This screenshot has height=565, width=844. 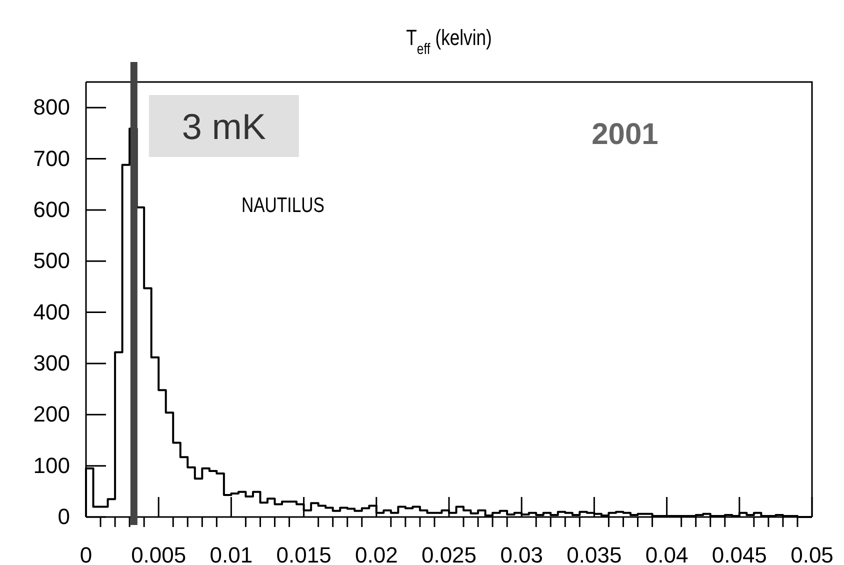 I want to click on ref-line-label: 3 mK, so click(x=224, y=126).